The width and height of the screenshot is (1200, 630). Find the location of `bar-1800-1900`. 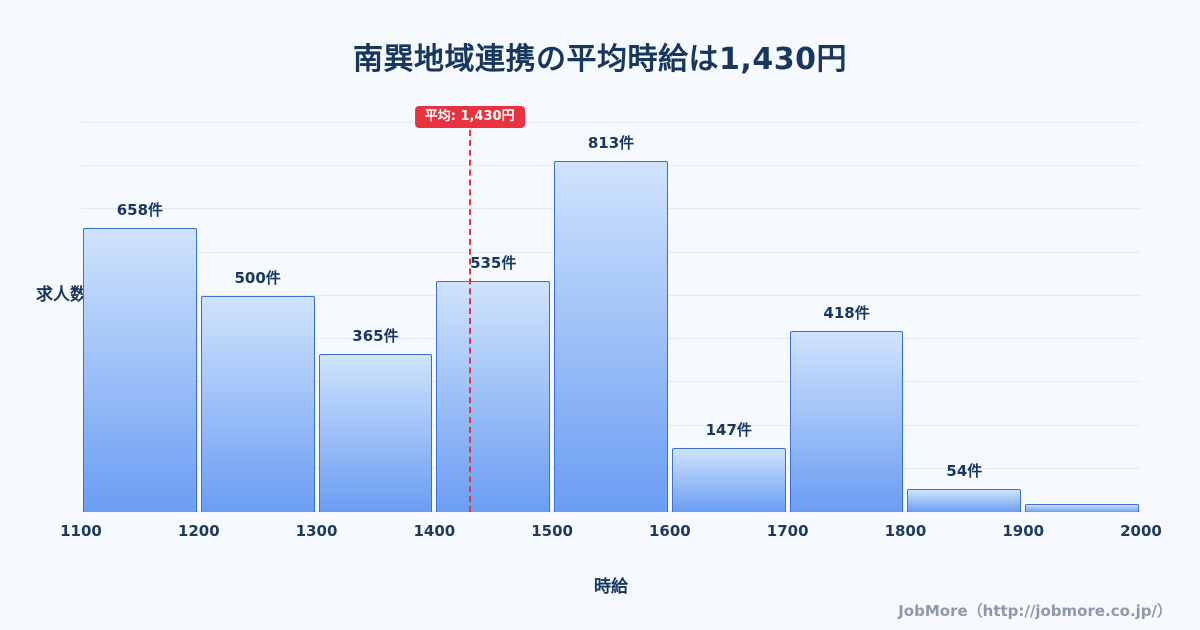

bar-1800-1900 is located at coordinates (964, 500).